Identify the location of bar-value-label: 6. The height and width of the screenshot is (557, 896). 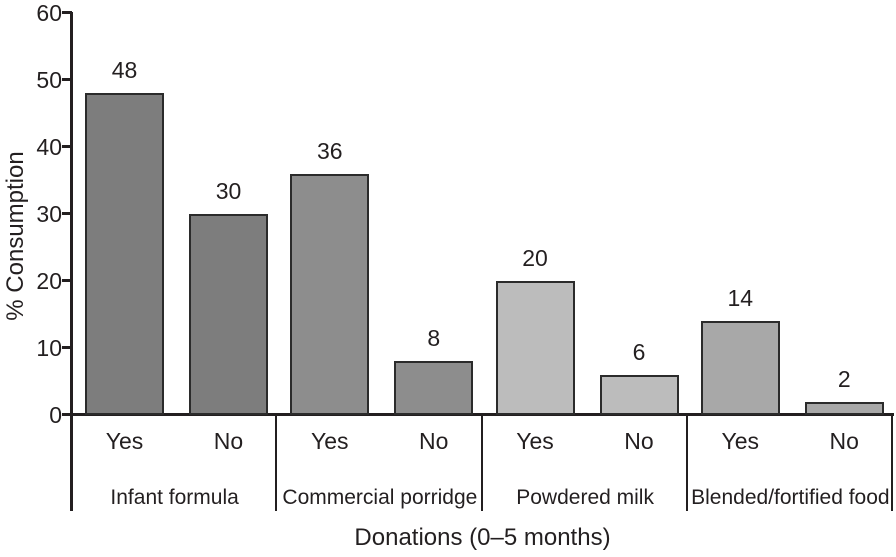
(639, 352).